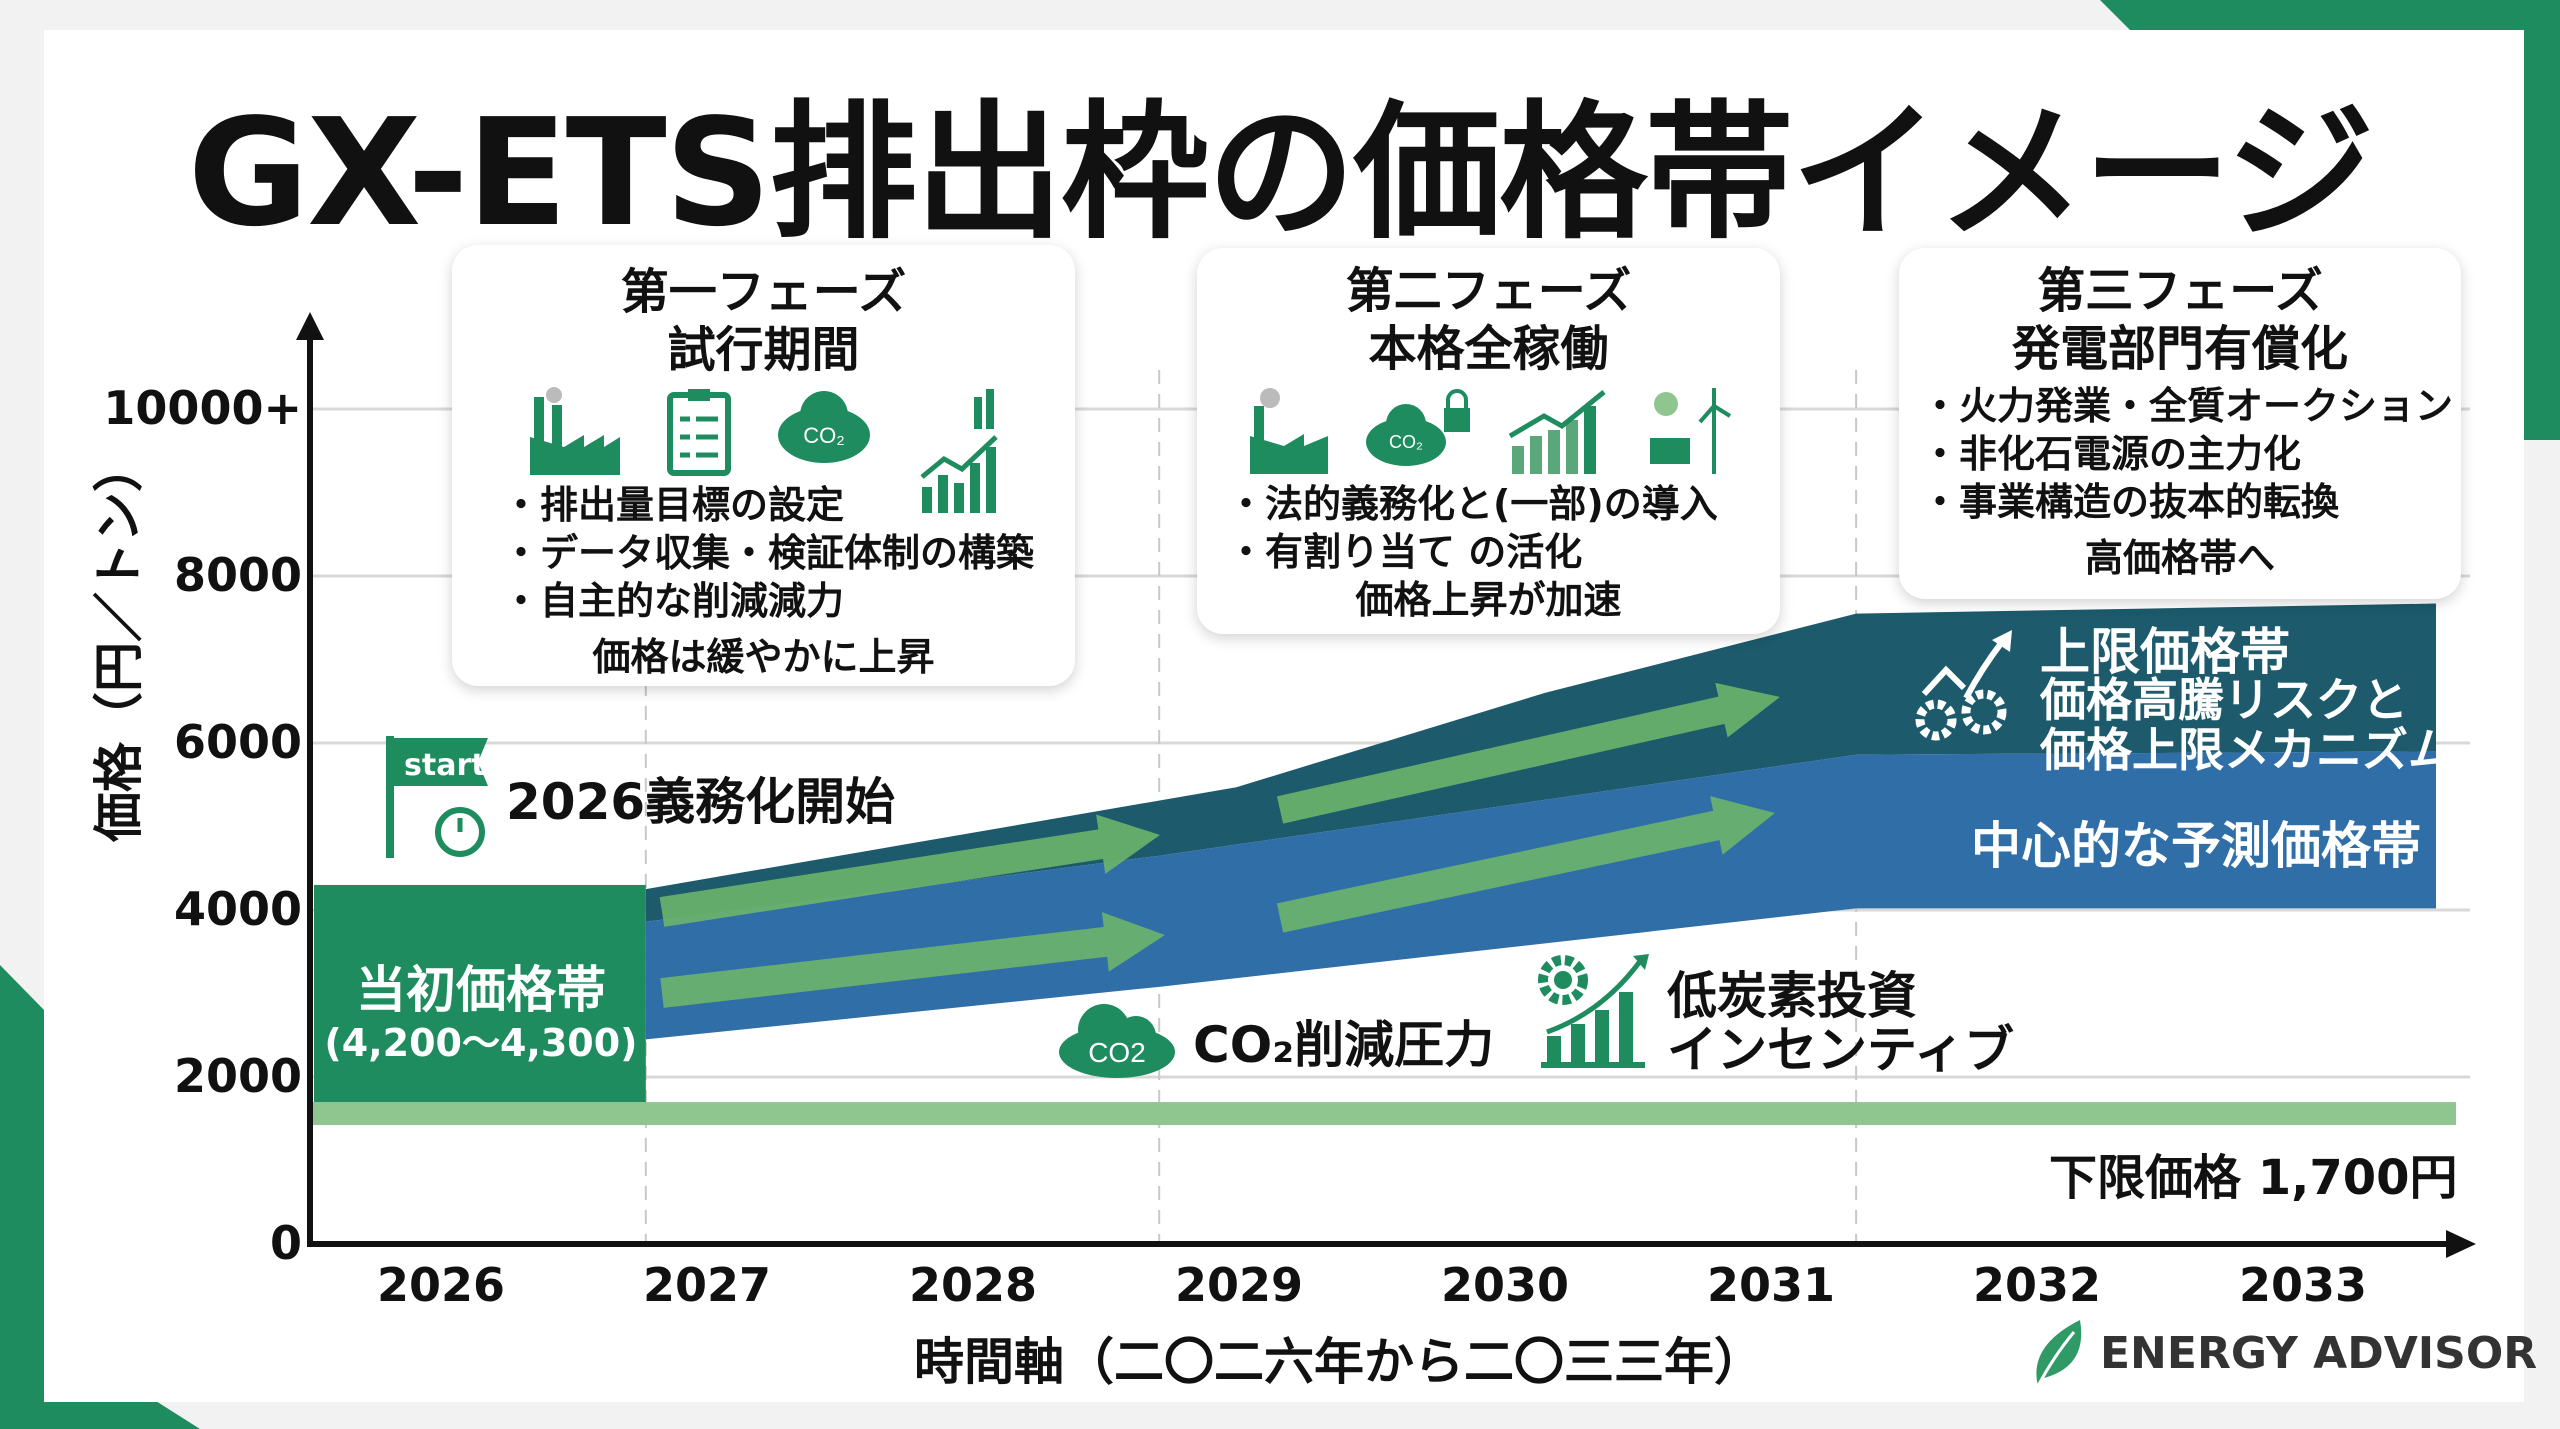 The image size is (2560, 1429). What do you see at coordinates (437, 797) in the screenshot?
I see `start-flag-icon` at bounding box center [437, 797].